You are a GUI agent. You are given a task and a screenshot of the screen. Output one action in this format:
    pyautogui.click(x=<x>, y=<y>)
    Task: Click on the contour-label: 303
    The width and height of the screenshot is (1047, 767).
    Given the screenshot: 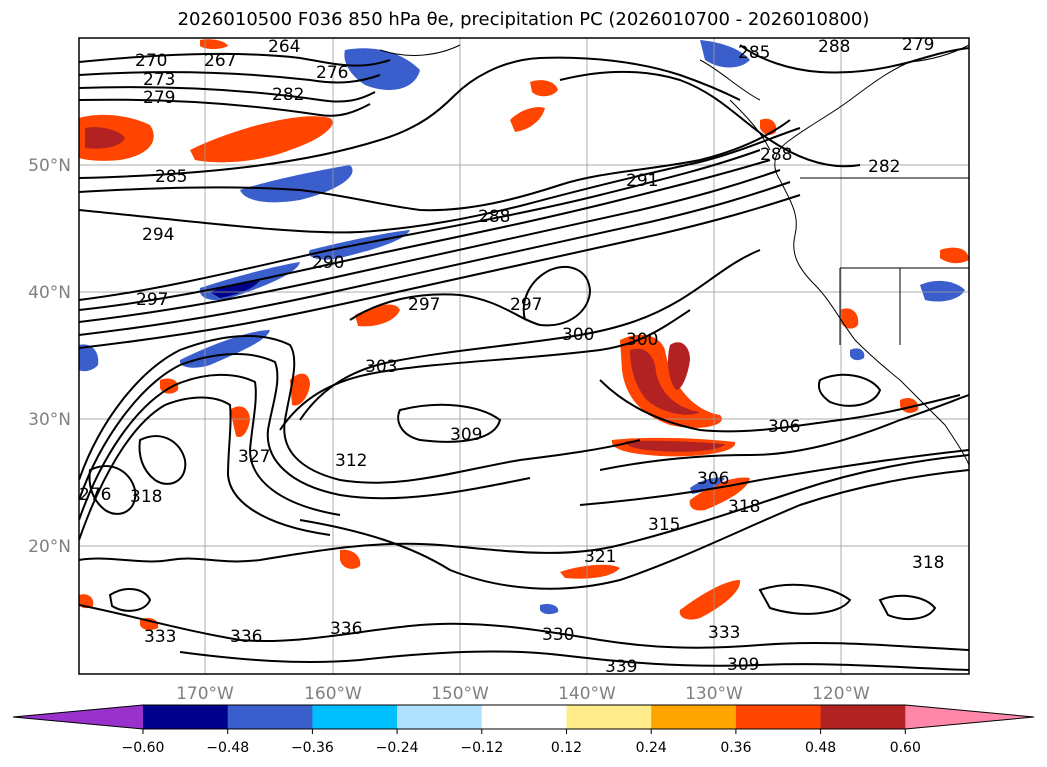 What is the action you would take?
    pyautogui.click(x=381, y=367)
    